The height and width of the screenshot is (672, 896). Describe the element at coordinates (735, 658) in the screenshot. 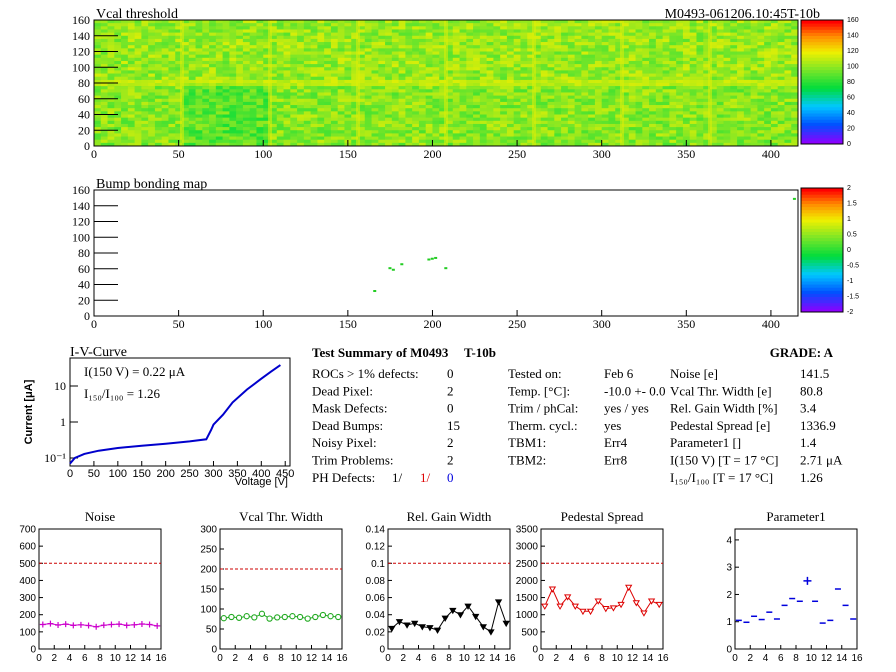

I see `chart-xtick-label: 0` at that location.